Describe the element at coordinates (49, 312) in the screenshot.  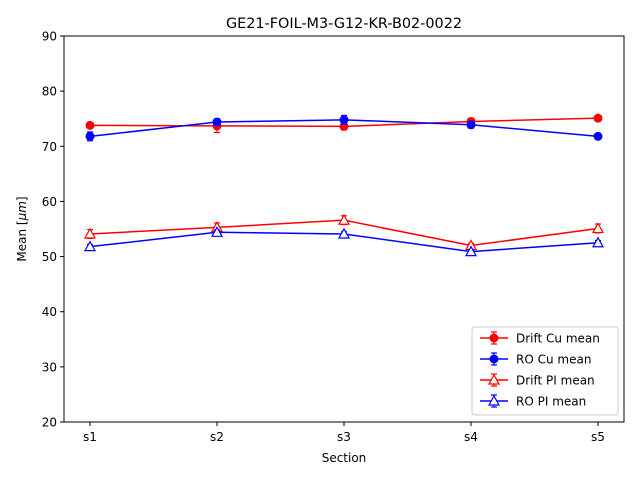
I see `y-tick-label: 40` at that location.